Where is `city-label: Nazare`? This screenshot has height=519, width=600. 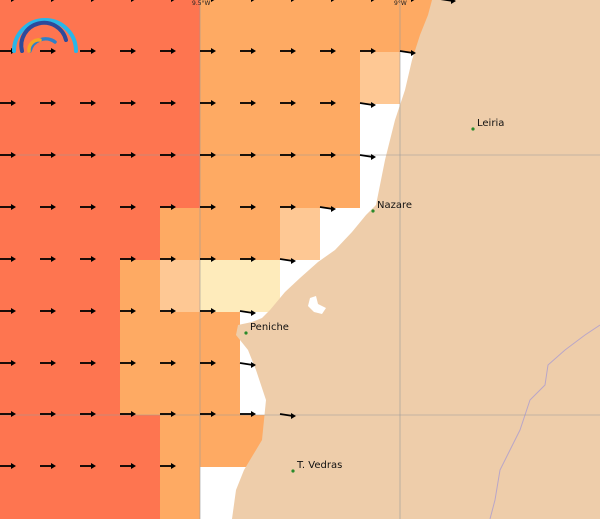
city-label: Nazare is located at coordinates (394, 205).